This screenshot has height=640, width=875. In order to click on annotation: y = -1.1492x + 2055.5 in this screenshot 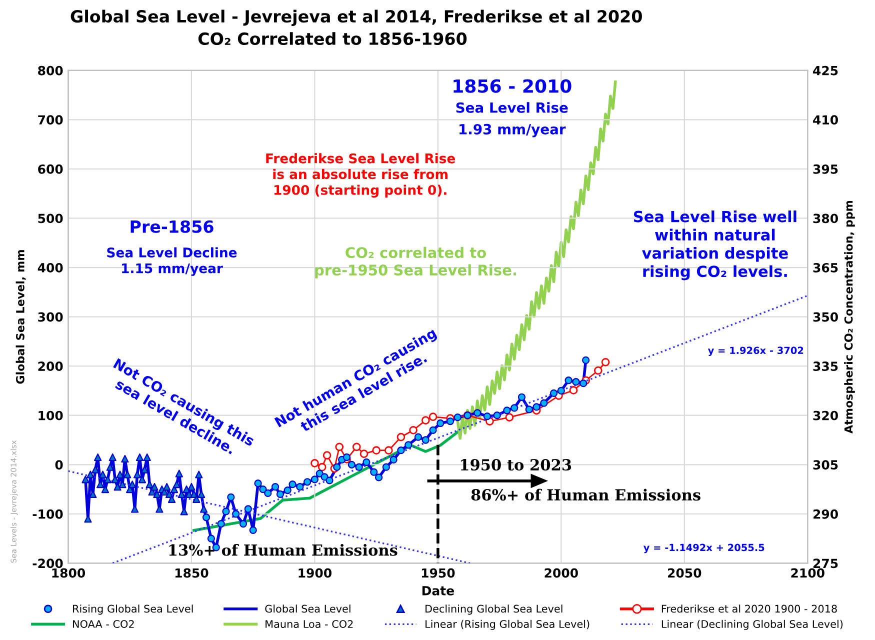, I will do `click(703, 549)`.